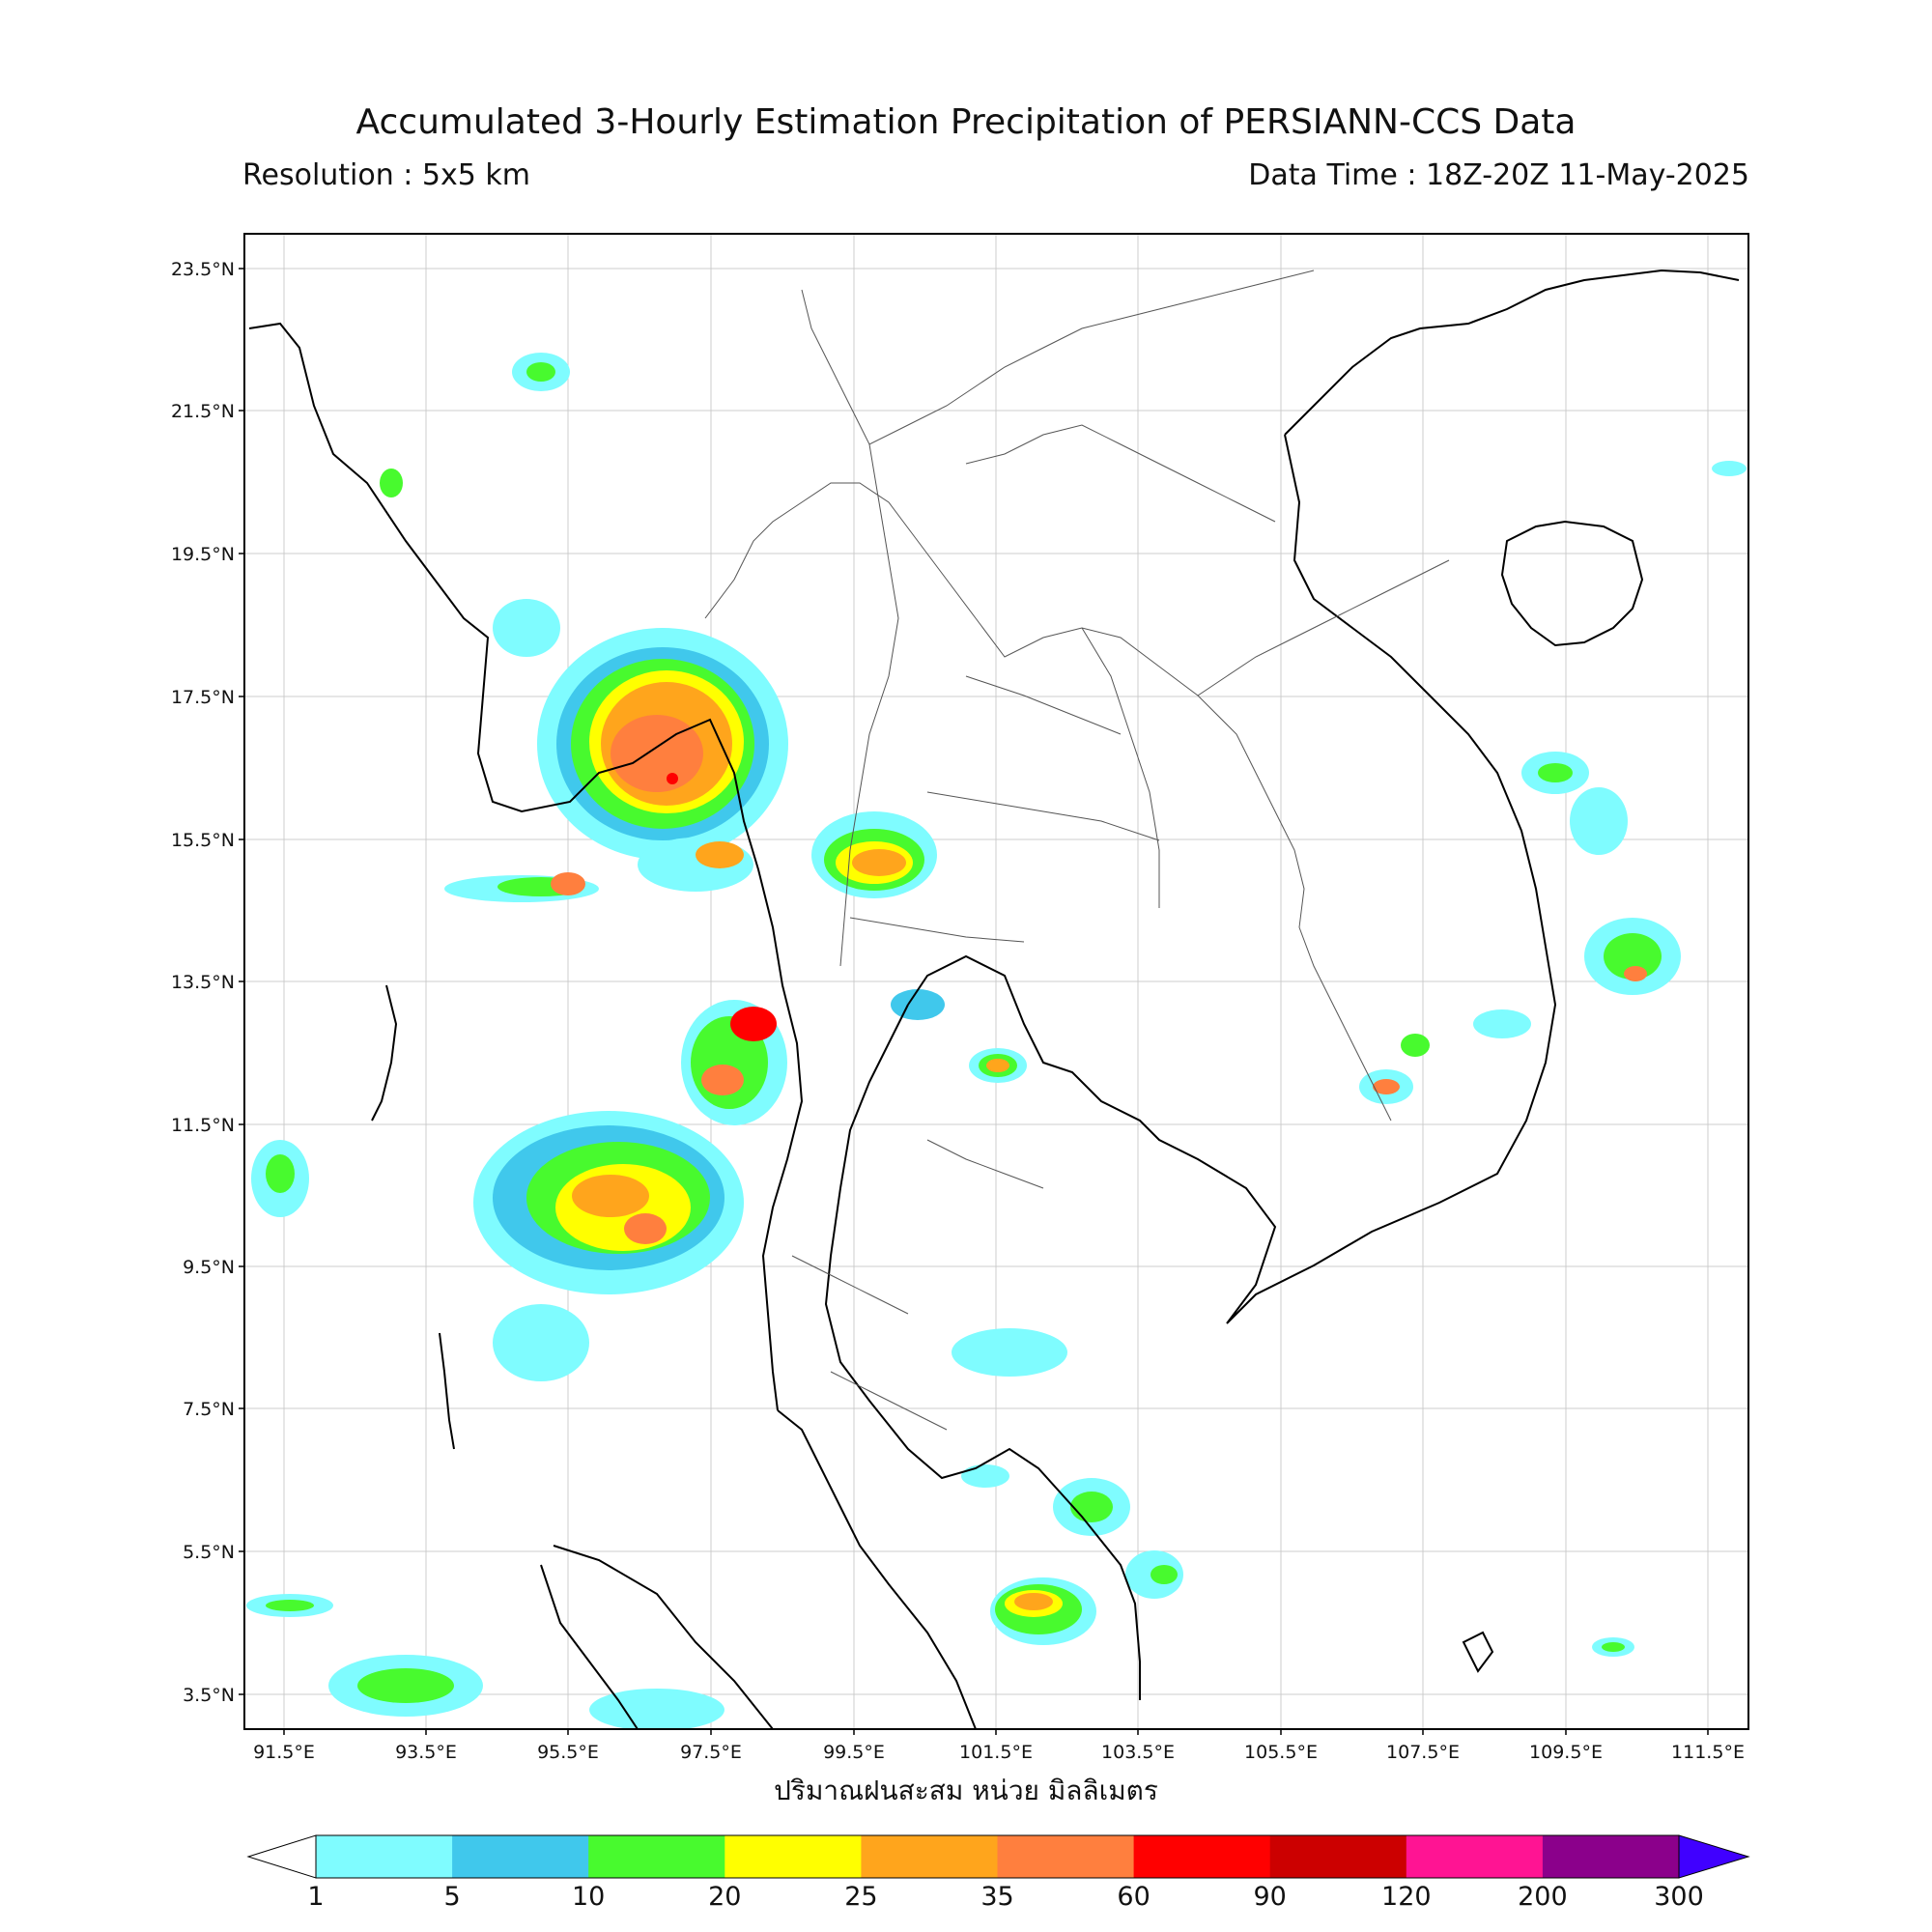 Image resolution: width=1932 pixels, height=1932 pixels. Describe the element at coordinates (203, 1125) in the screenshot. I see `lat-tick-label: 11.5°N` at that location.